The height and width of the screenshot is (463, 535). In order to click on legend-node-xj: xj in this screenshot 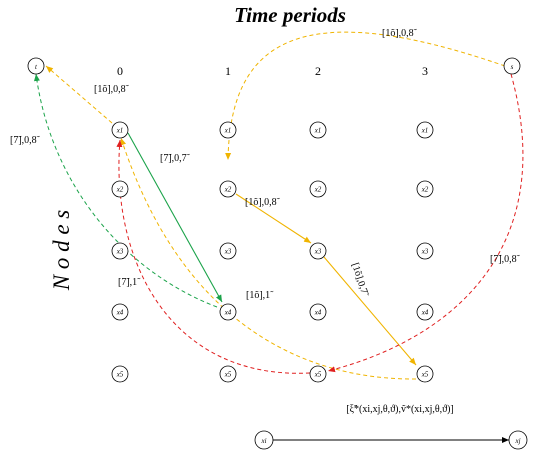, I will do `click(518, 440)`.